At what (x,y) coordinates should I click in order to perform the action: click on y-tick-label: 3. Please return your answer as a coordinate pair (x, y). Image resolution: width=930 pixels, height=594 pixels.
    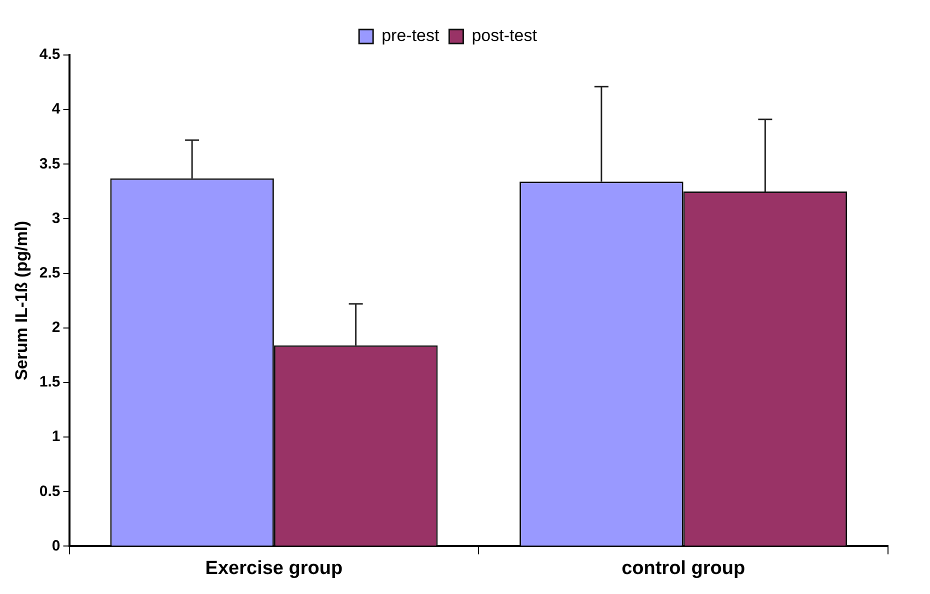
    Looking at the image, I should click on (56, 218).